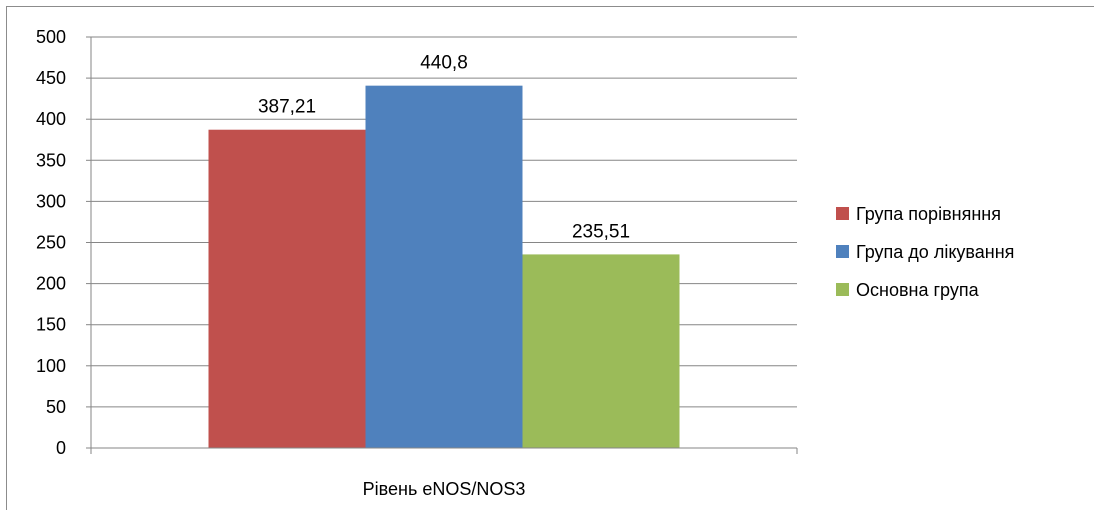 The height and width of the screenshot is (510, 1094). Describe the element at coordinates (51, 325) in the screenshot. I see `y-tick-label: 150` at that location.